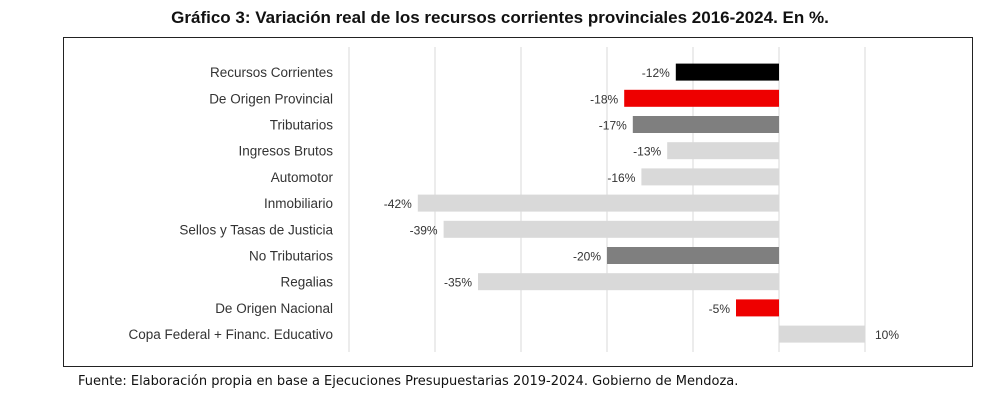 This screenshot has width=1000, height=415. Describe the element at coordinates (458, 283) in the screenshot. I see `data-label: -35%` at that location.